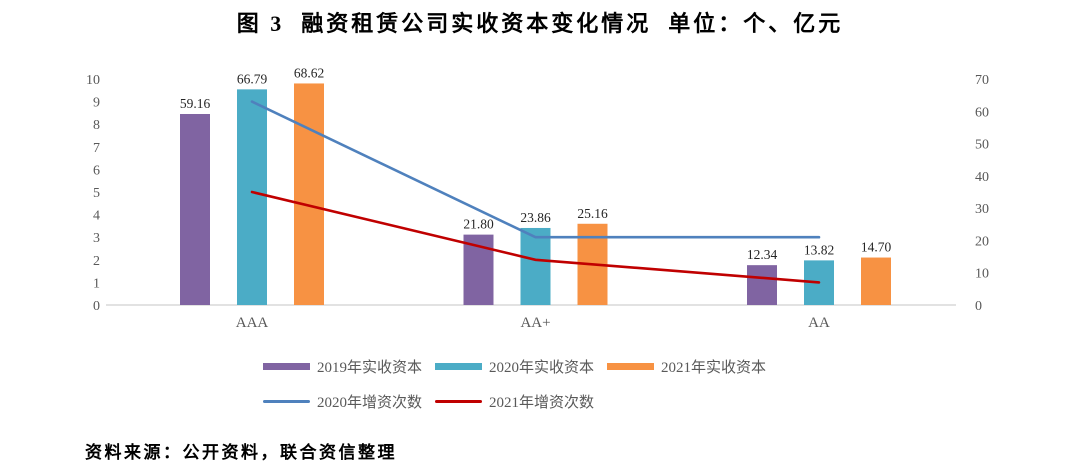 The height and width of the screenshot is (472, 1080). Describe the element at coordinates (241, 452) in the screenshot. I see `source-note: 资料来源：公开资料，联合资信整理` at that location.